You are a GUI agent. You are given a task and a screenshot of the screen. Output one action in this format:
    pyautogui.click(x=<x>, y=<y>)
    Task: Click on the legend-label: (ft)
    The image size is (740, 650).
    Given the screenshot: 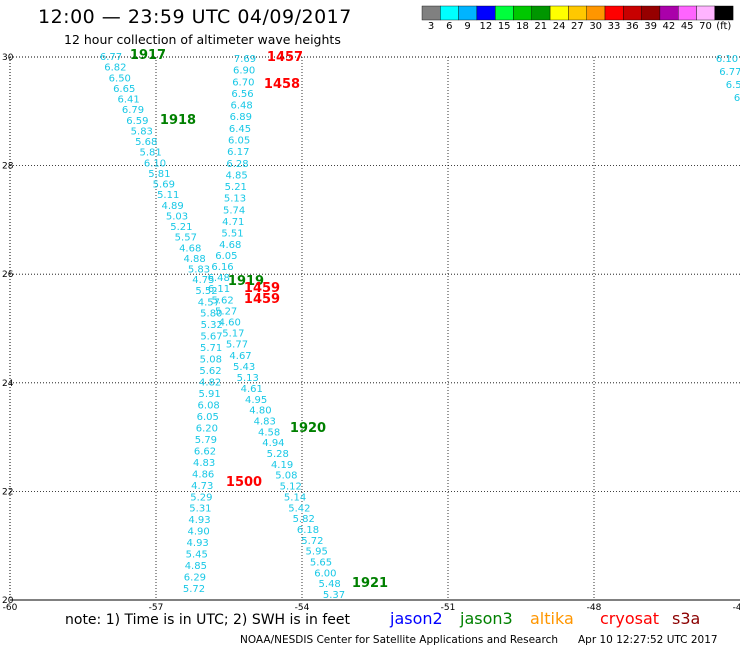 What is the action you would take?
    pyautogui.click(x=724, y=26)
    